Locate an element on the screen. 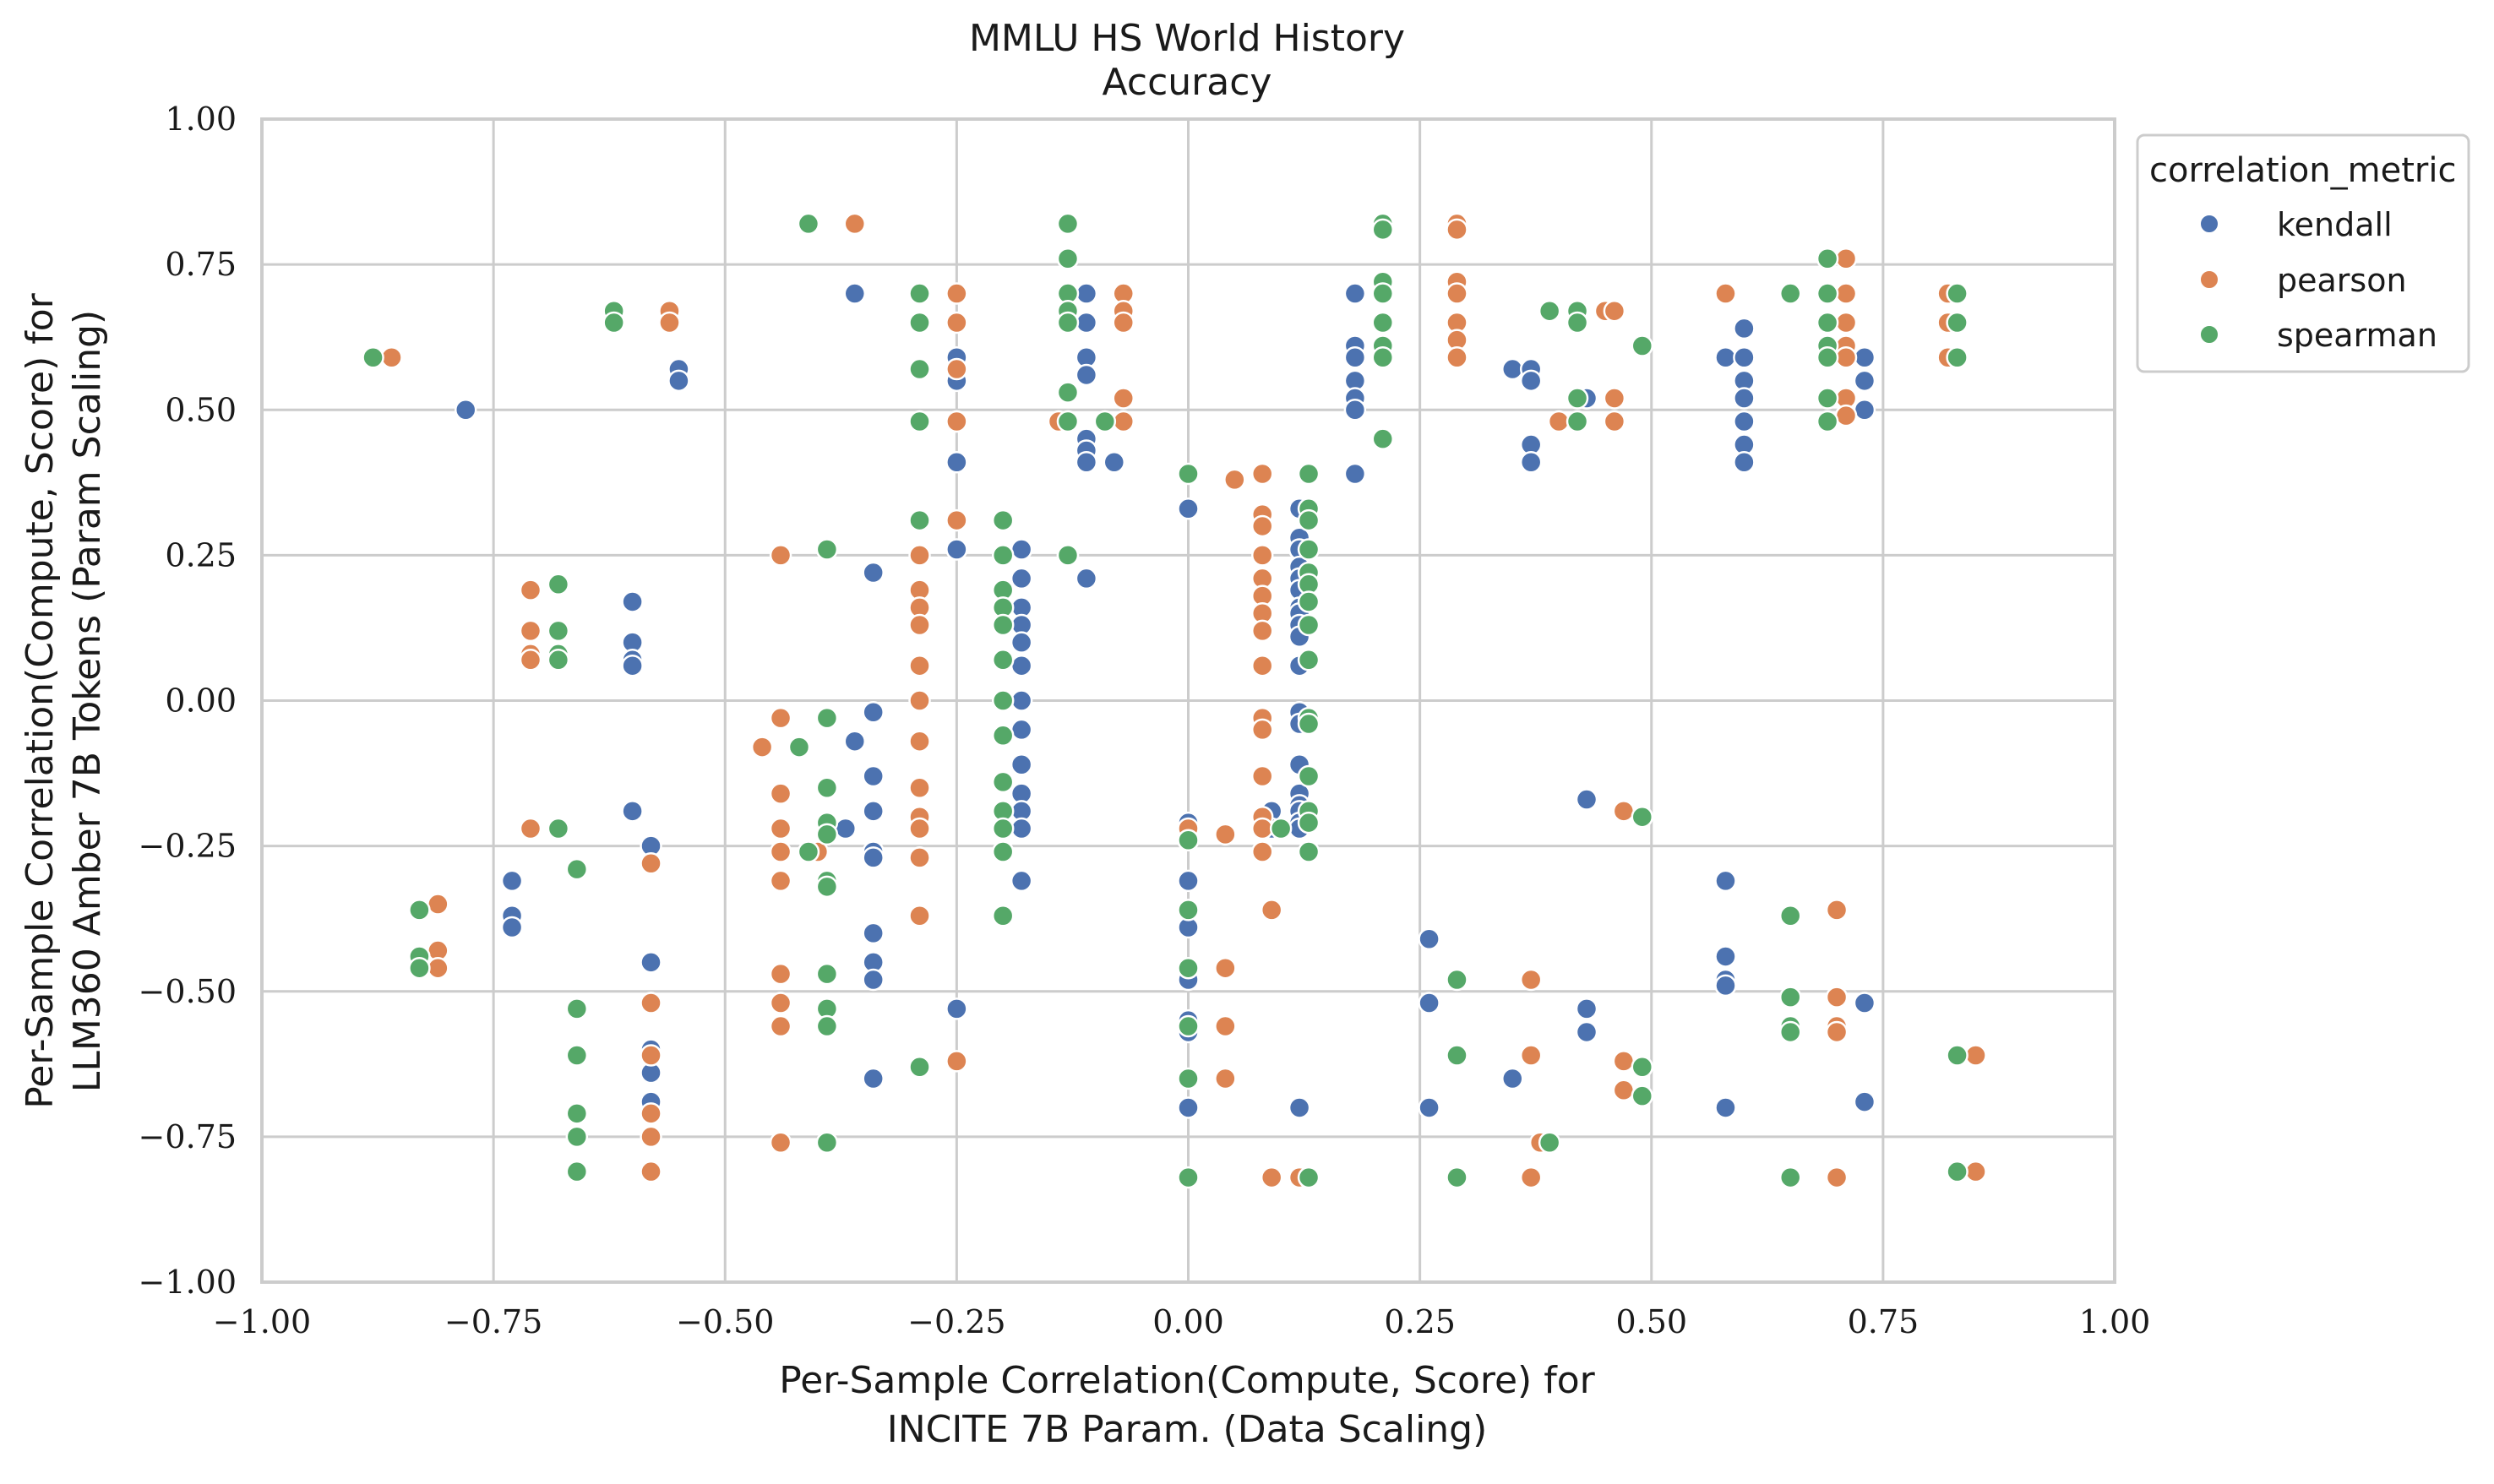  x-tick-labels: −1.00 −0.75 −0.50 −0.25 0.00 0.25 0.50 0.75 1.00 is located at coordinates (1182, 1321).